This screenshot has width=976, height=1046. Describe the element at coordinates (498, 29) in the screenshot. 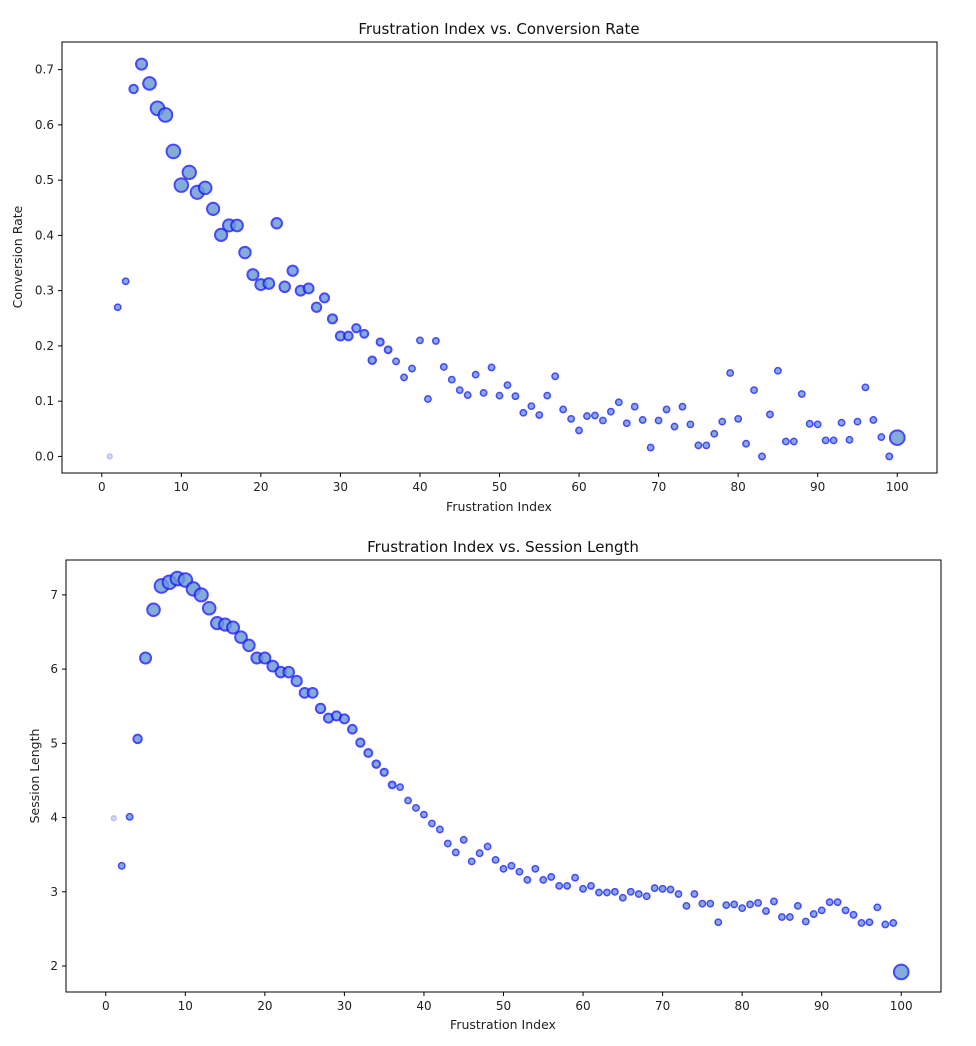

I see `chart-title: Frustration Index vs. Conversion Rate` at that location.